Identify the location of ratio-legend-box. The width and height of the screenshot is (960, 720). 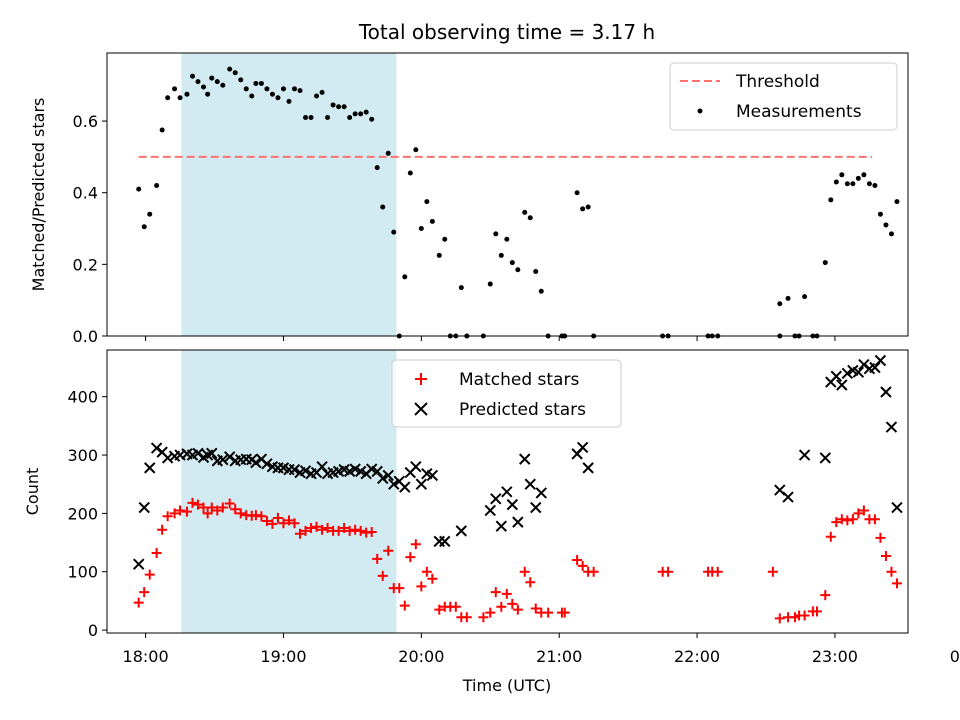
(783, 96).